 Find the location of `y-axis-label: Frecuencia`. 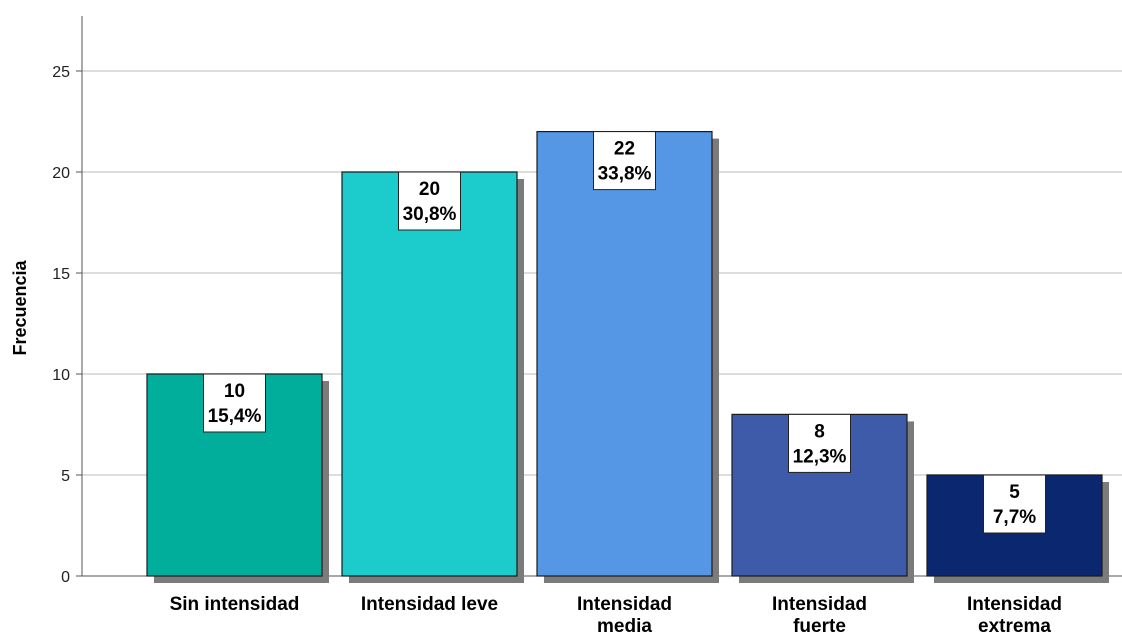

y-axis-label: Frecuencia is located at coordinates (20, 307).